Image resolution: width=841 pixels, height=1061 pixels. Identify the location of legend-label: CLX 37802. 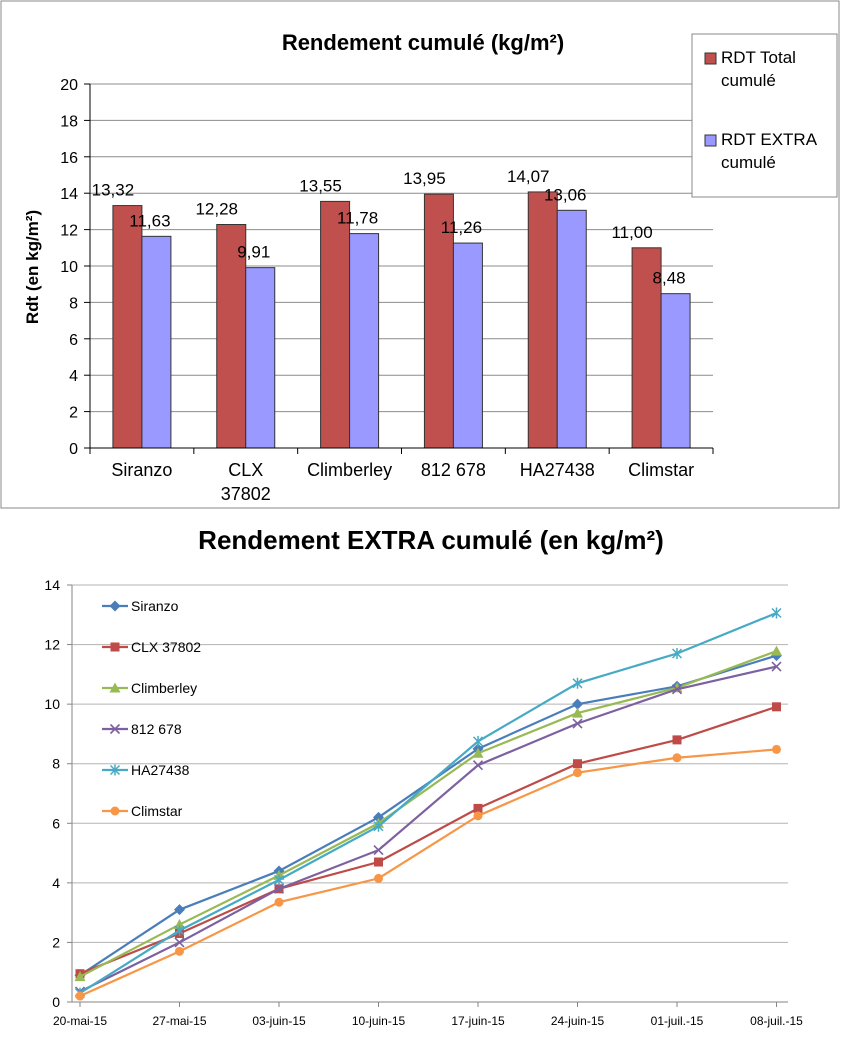
(166, 647).